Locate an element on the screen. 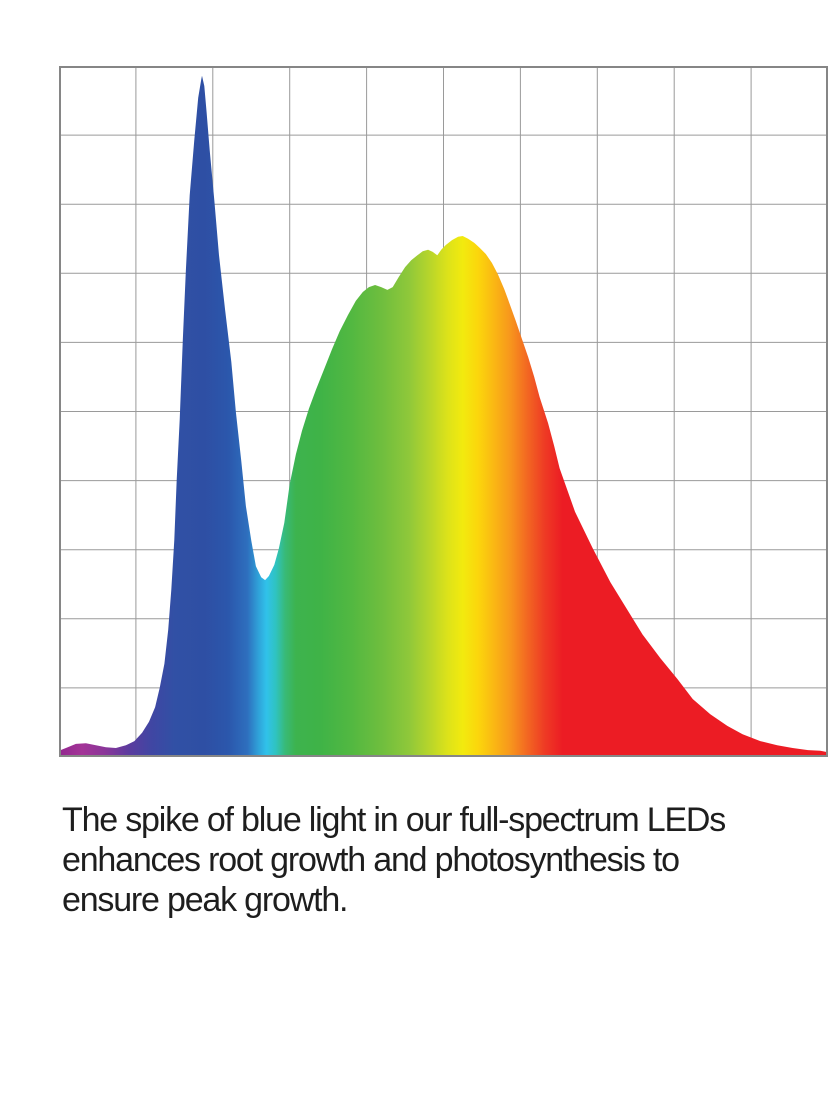 Image resolution: width=840 pixels, height=1120 pixels. caption-line-3: ensure peak growth. is located at coordinates (205, 900).